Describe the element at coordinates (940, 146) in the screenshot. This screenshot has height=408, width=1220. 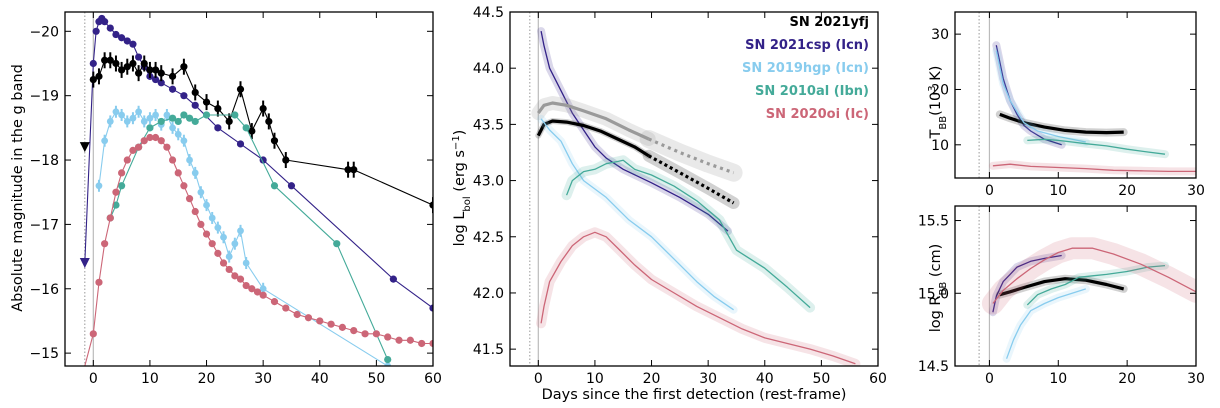
I see `ytick-label: 10` at that location.